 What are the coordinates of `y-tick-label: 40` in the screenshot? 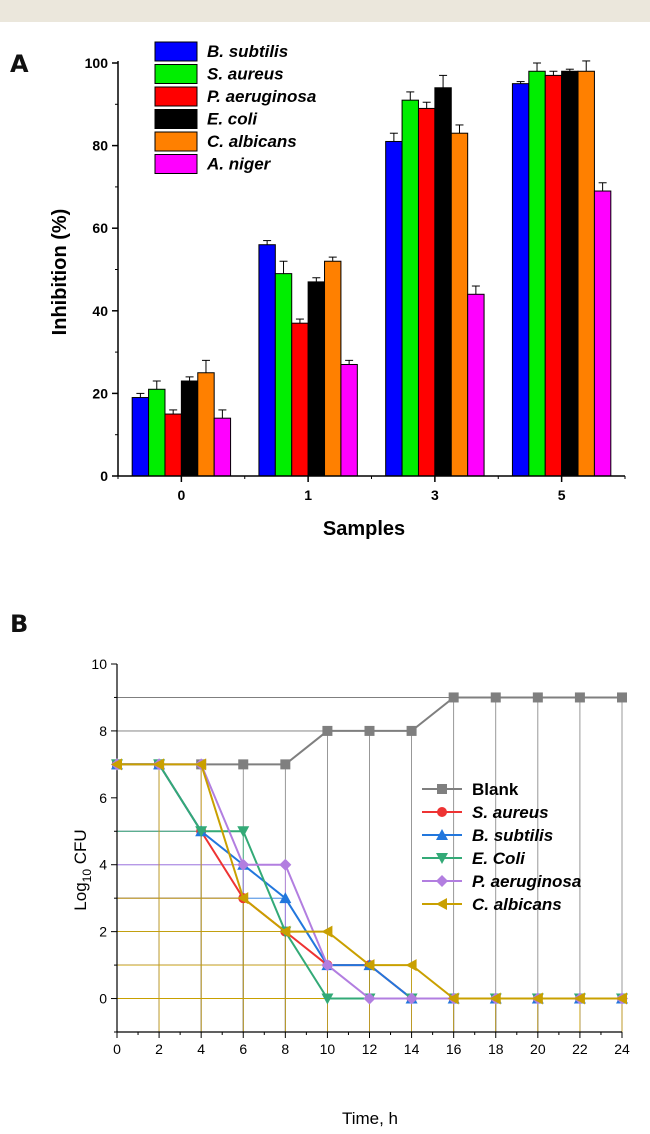 It's located at (100, 311).